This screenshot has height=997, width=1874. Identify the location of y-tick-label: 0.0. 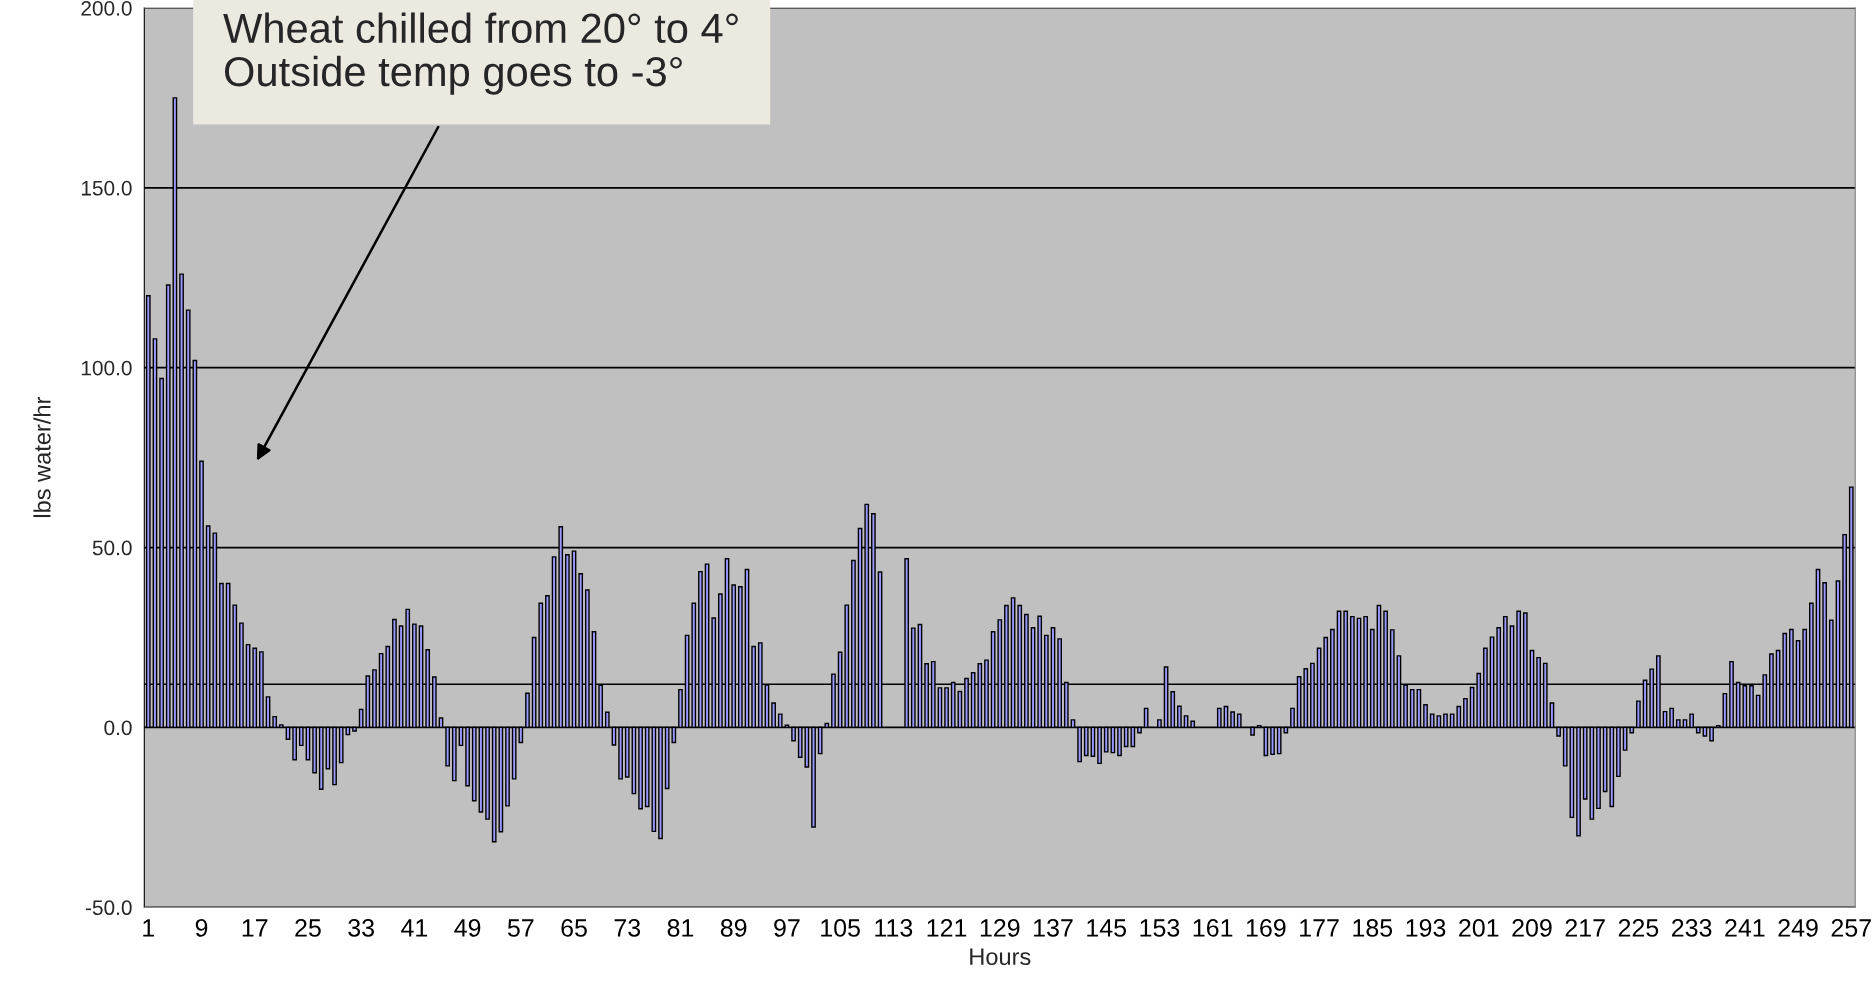
(118, 728).